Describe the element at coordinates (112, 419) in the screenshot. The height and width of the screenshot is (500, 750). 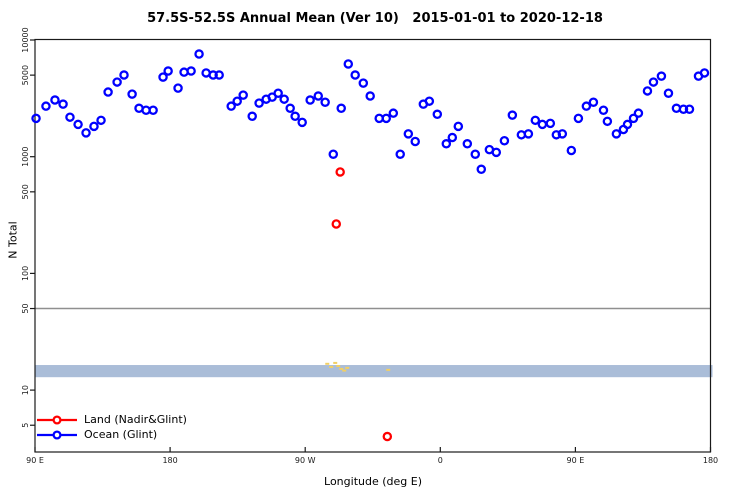
I see `legend-item-land: Land (Nadir&Glint)` at that location.